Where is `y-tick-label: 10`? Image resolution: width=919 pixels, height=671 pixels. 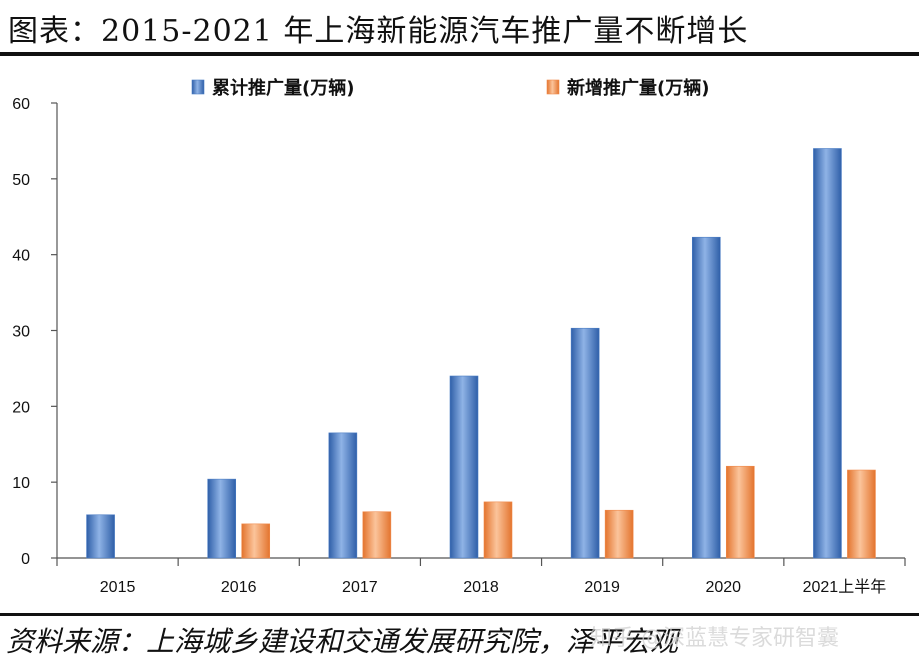 y-tick-label: 10 is located at coordinates (21, 483).